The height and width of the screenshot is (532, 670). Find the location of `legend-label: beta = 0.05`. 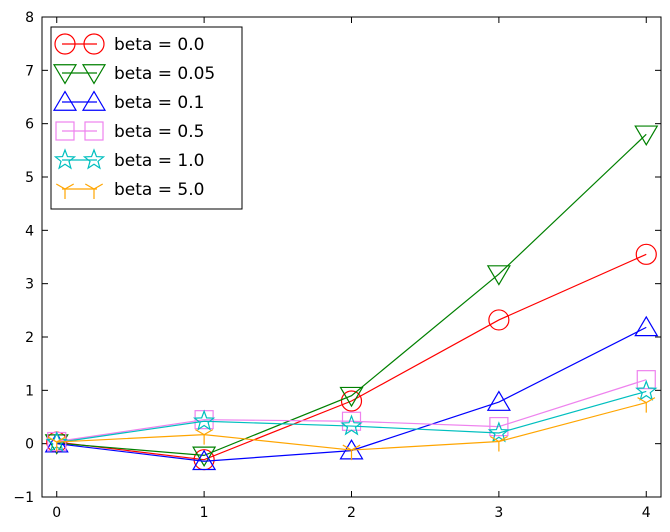

legend-label: beta = 0.05 is located at coordinates (164, 74).